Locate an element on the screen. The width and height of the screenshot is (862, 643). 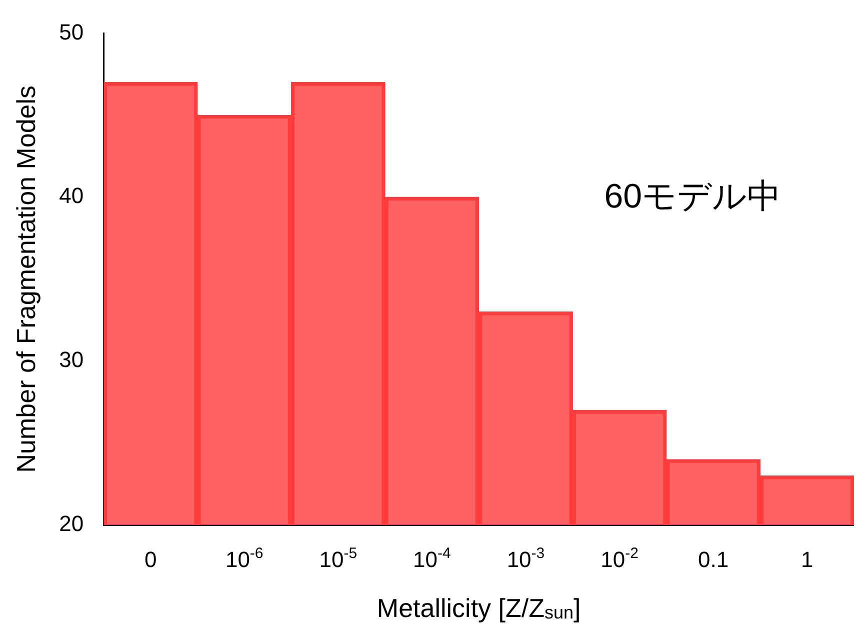
x-tick-label: 1 is located at coordinates (807, 559).